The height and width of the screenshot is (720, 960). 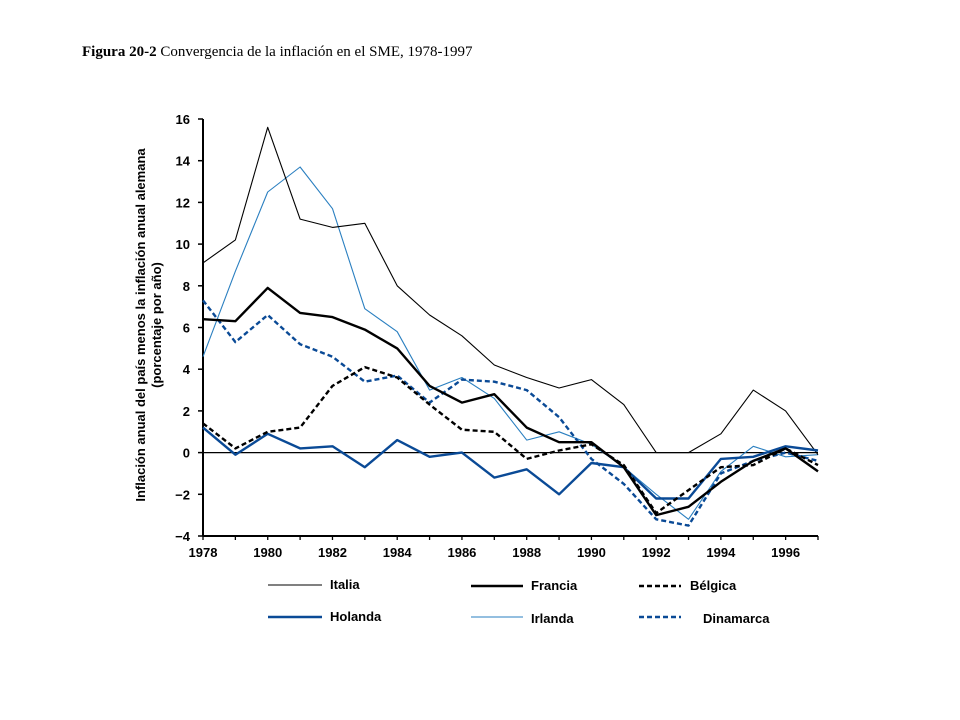 I want to click on legend-label-francia: Francia, so click(x=554, y=585).